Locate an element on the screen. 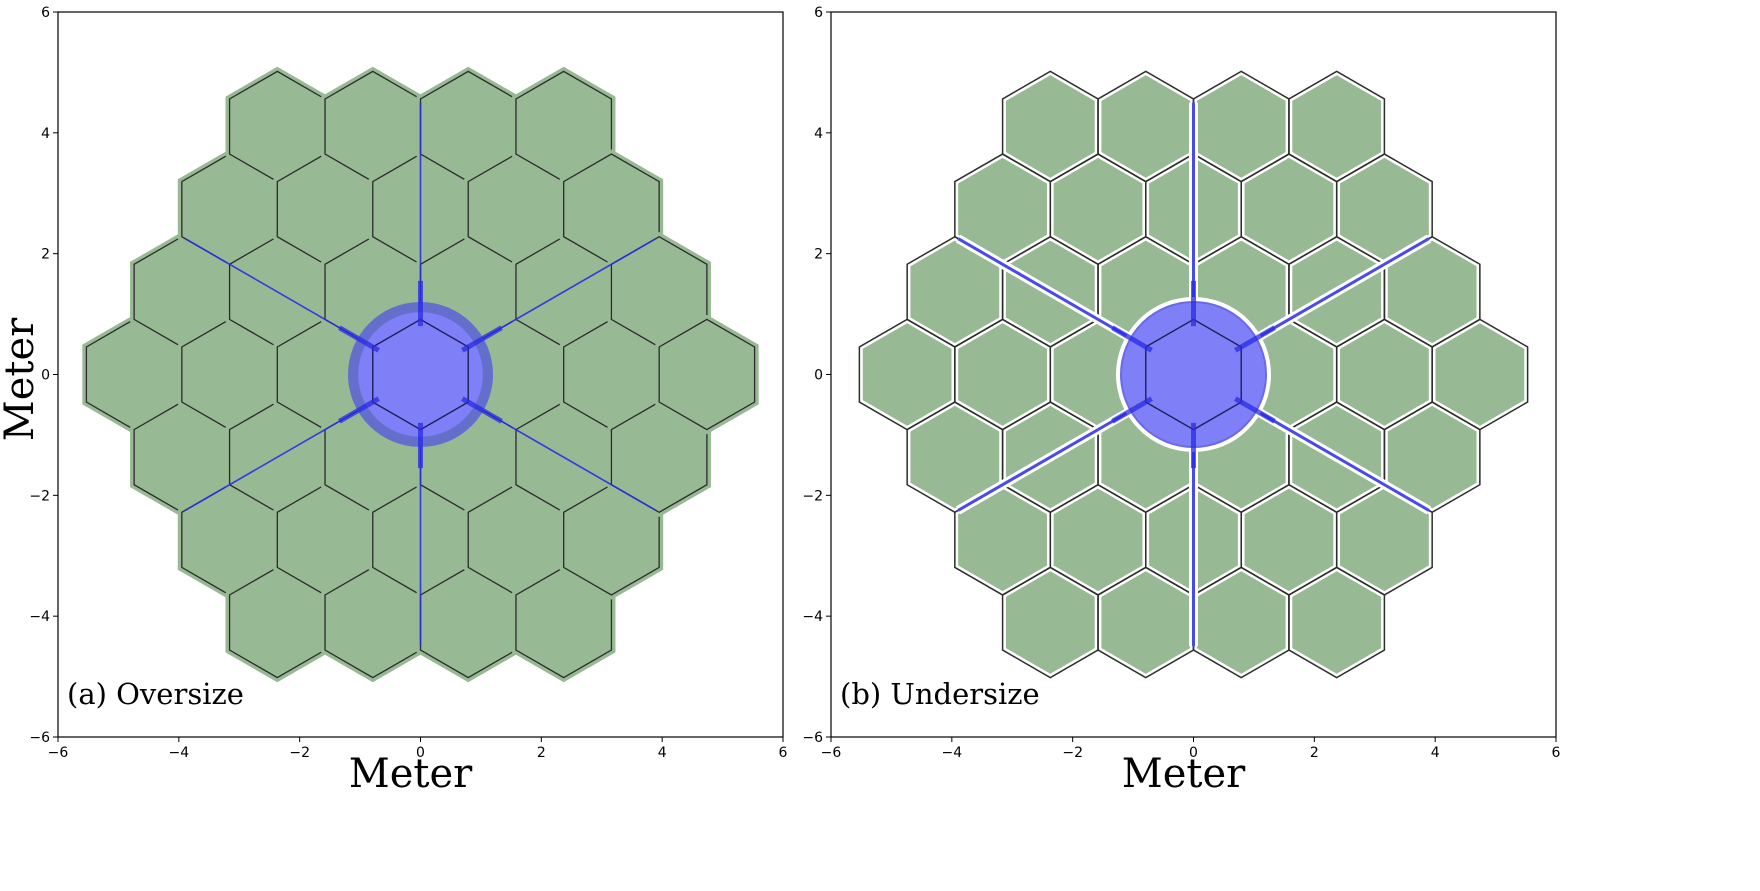  panel-label: (a) Oversize is located at coordinates (155, 694).